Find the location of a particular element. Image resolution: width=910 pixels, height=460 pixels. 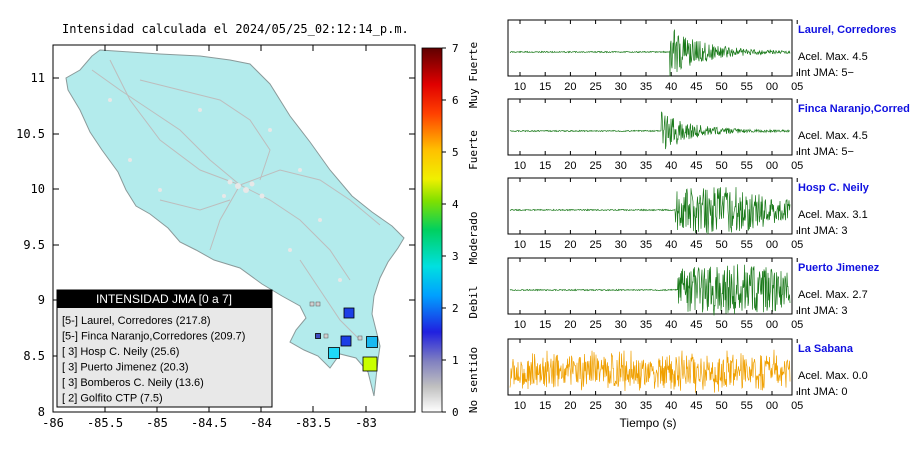

lat-tick-label: 8 is located at coordinates (41, 412).